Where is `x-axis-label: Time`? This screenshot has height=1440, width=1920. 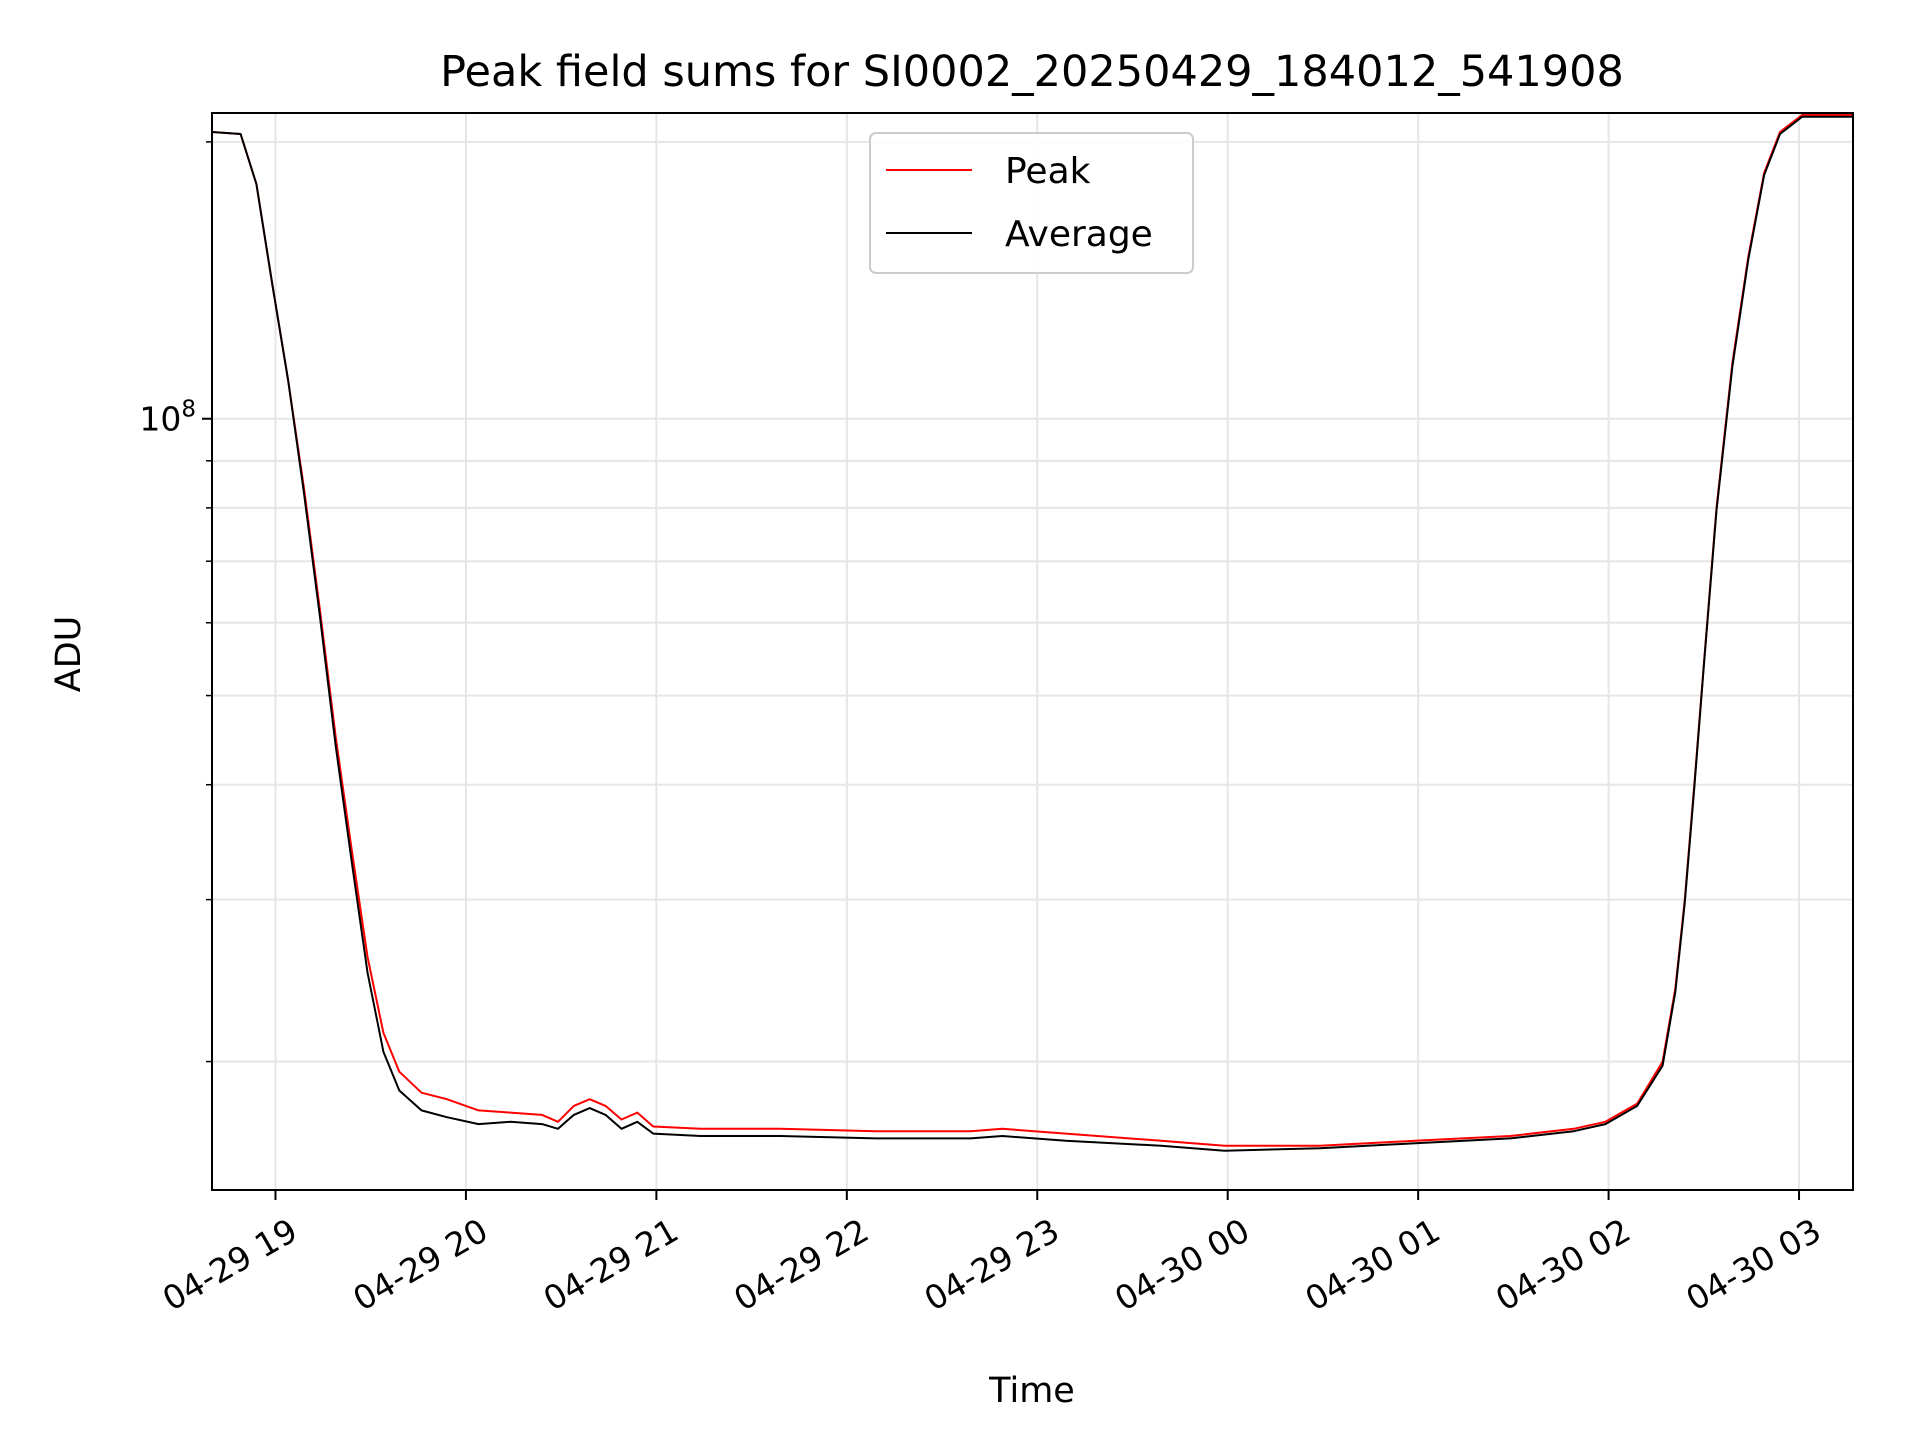
x-axis-label: Time is located at coordinates (1031, 1391).